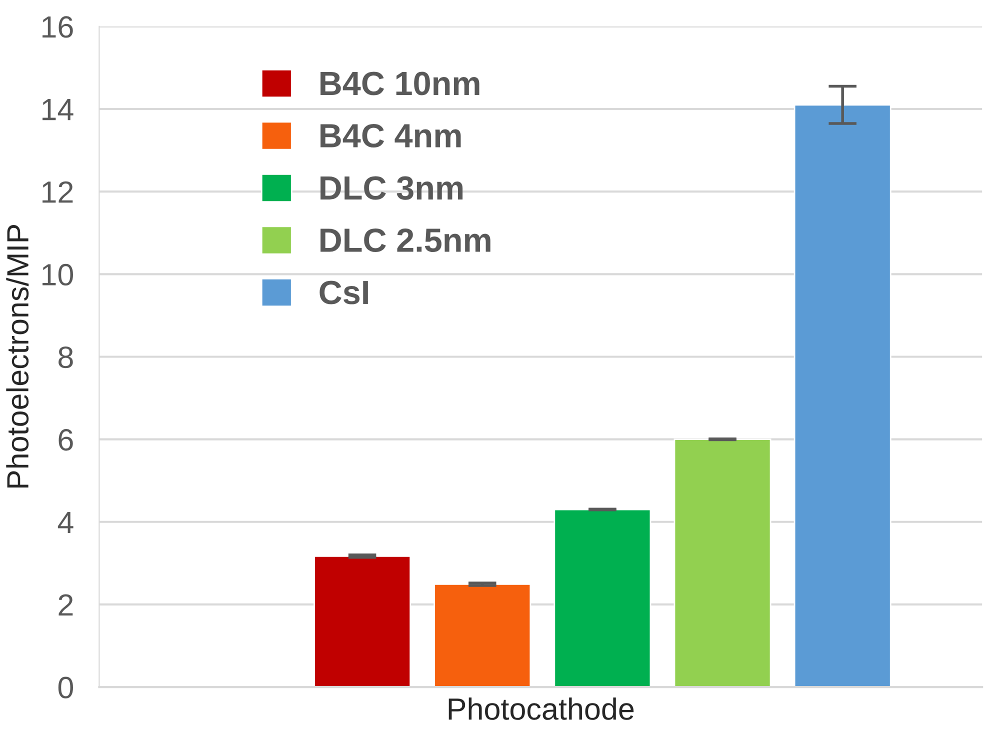 This screenshot has height=755, width=992. Describe the element at coordinates (58, 275) in the screenshot. I see `y-tick-label: 10` at that location.